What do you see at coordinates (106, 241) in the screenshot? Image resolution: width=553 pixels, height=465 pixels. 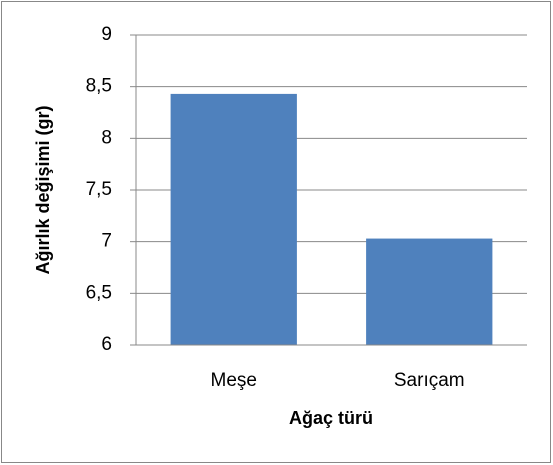 I see `y-tick-label: 7` at bounding box center [106, 241].